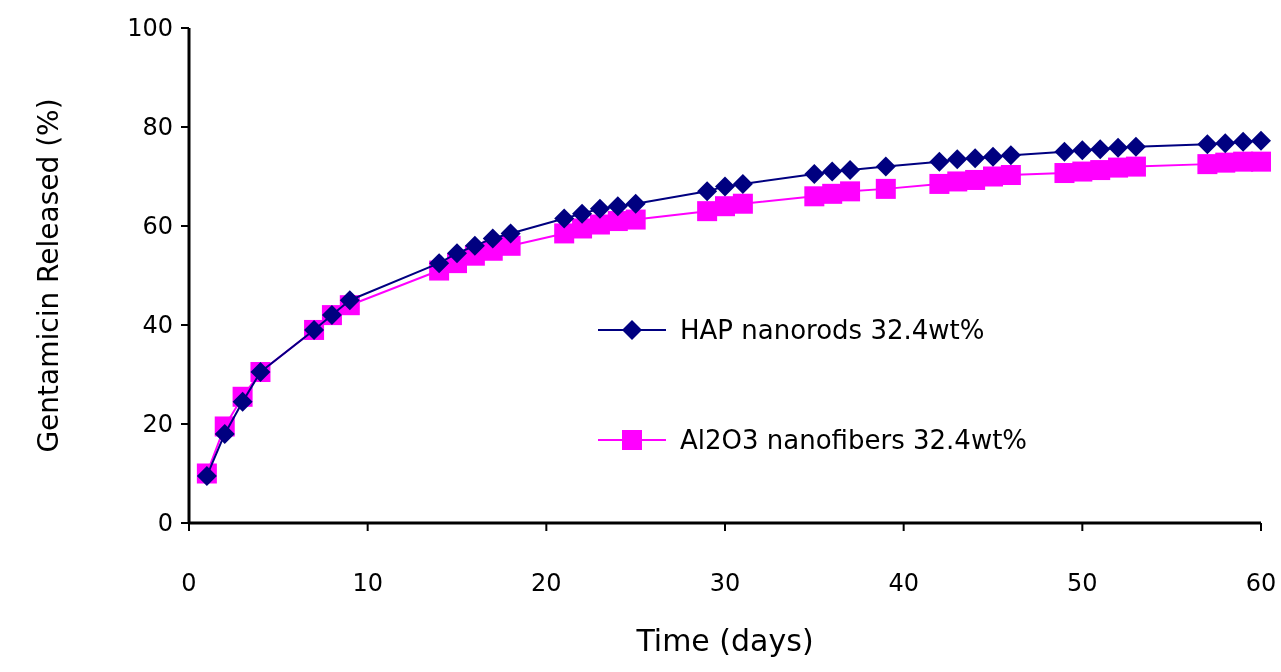 This screenshot has width=1281, height=672. What do you see at coordinates (189, 583) in the screenshot?
I see `x-tick-label: 0` at bounding box center [189, 583].